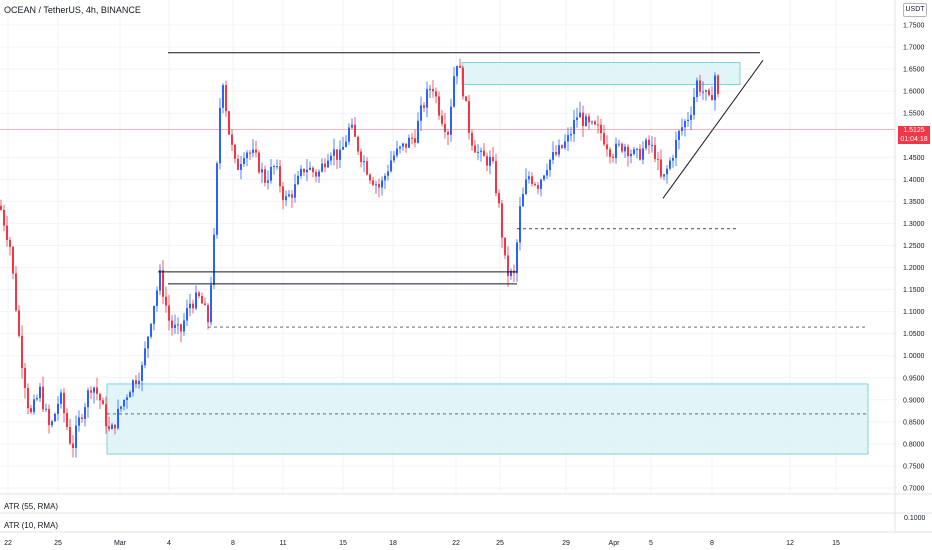  What do you see at coordinates (914, 114) in the screenshot?
I see `price-tick-label: 1.5500` at bounding box center [914, 114].